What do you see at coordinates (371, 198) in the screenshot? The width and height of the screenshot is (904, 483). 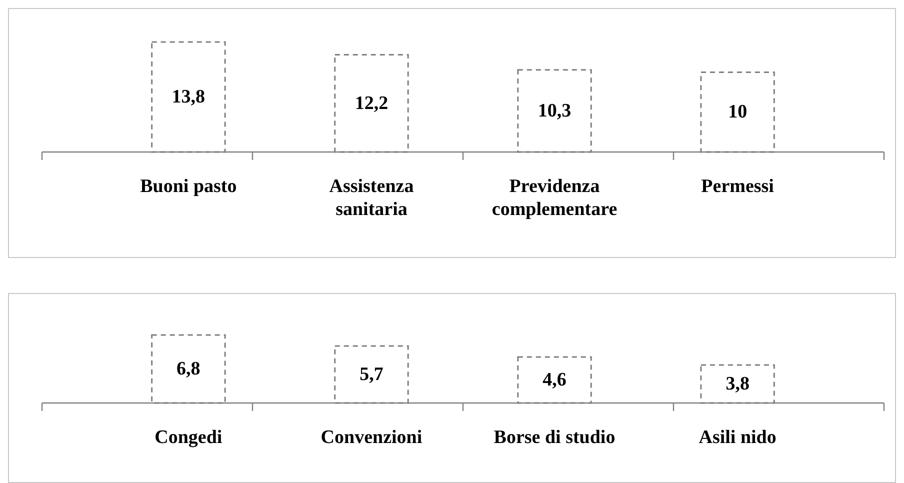 I see `x-tick-label: Assistenza sanitaria` at bounding box center [371, 198].